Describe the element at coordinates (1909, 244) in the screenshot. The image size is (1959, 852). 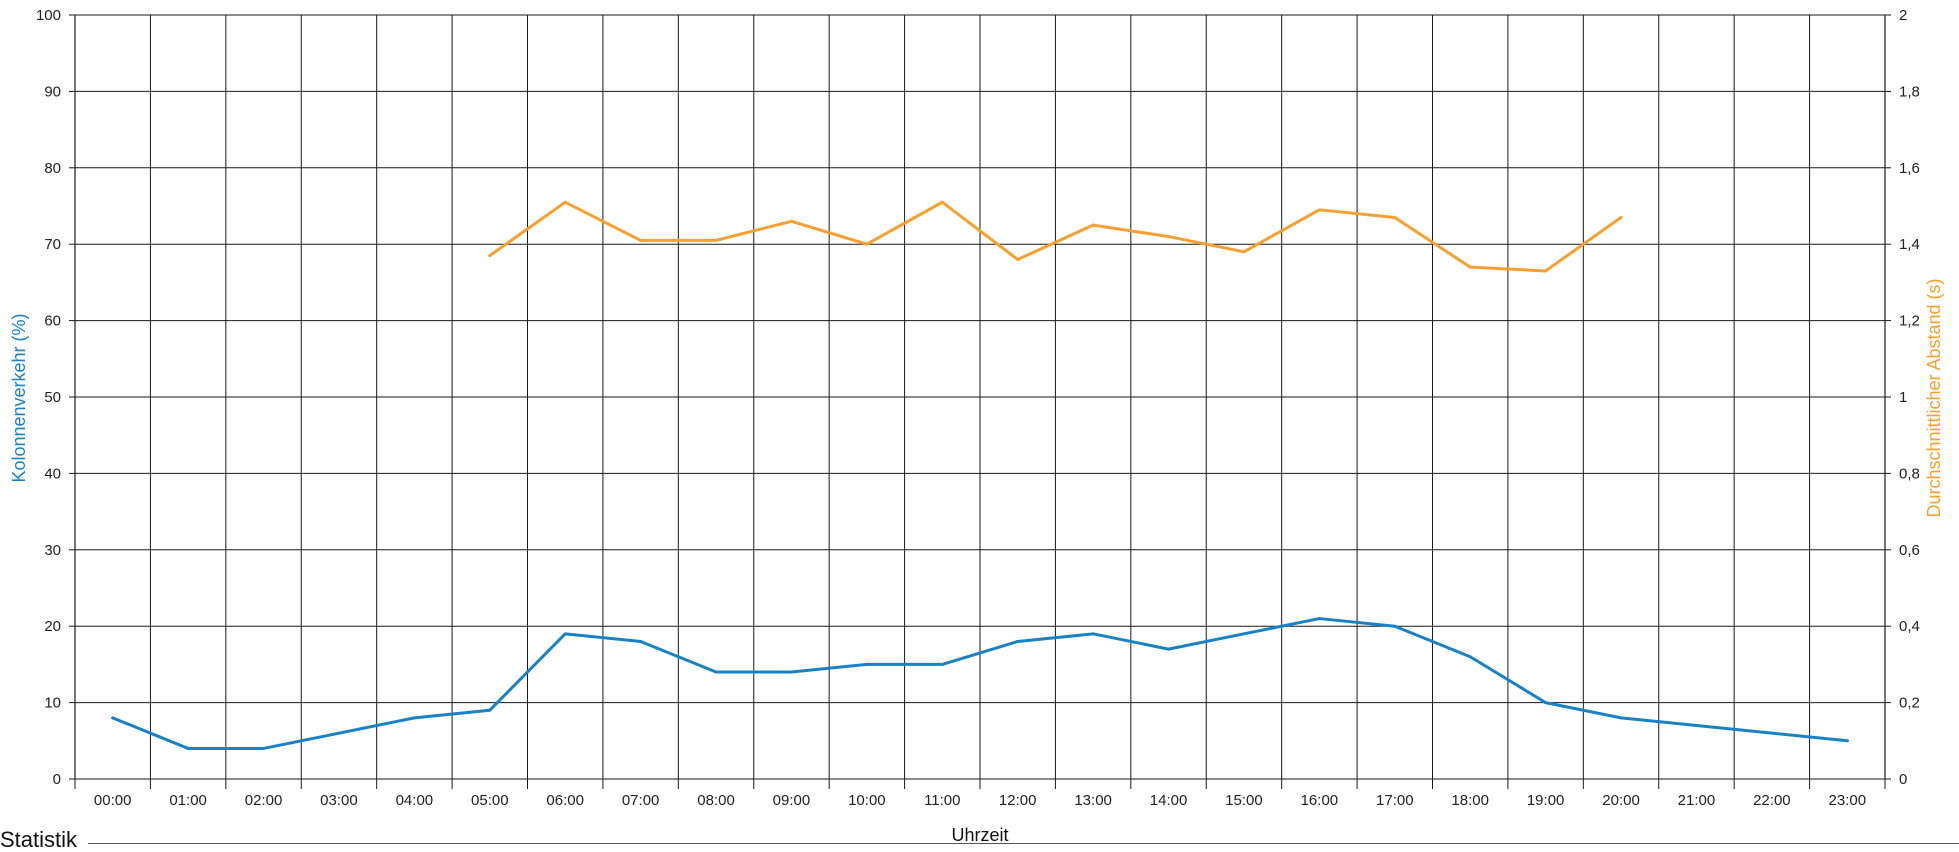
I see `right-tick-label: 1,4` at that location.